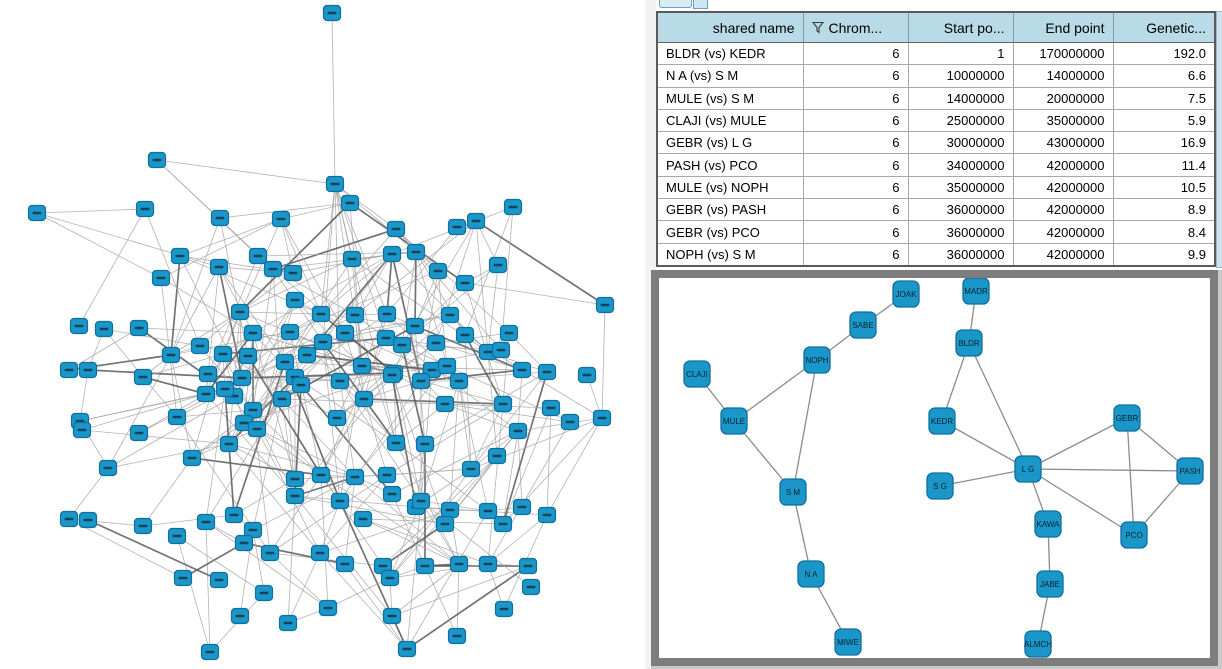  I want to click on table-cell-genetic: 10.5, so click(1164, 188).